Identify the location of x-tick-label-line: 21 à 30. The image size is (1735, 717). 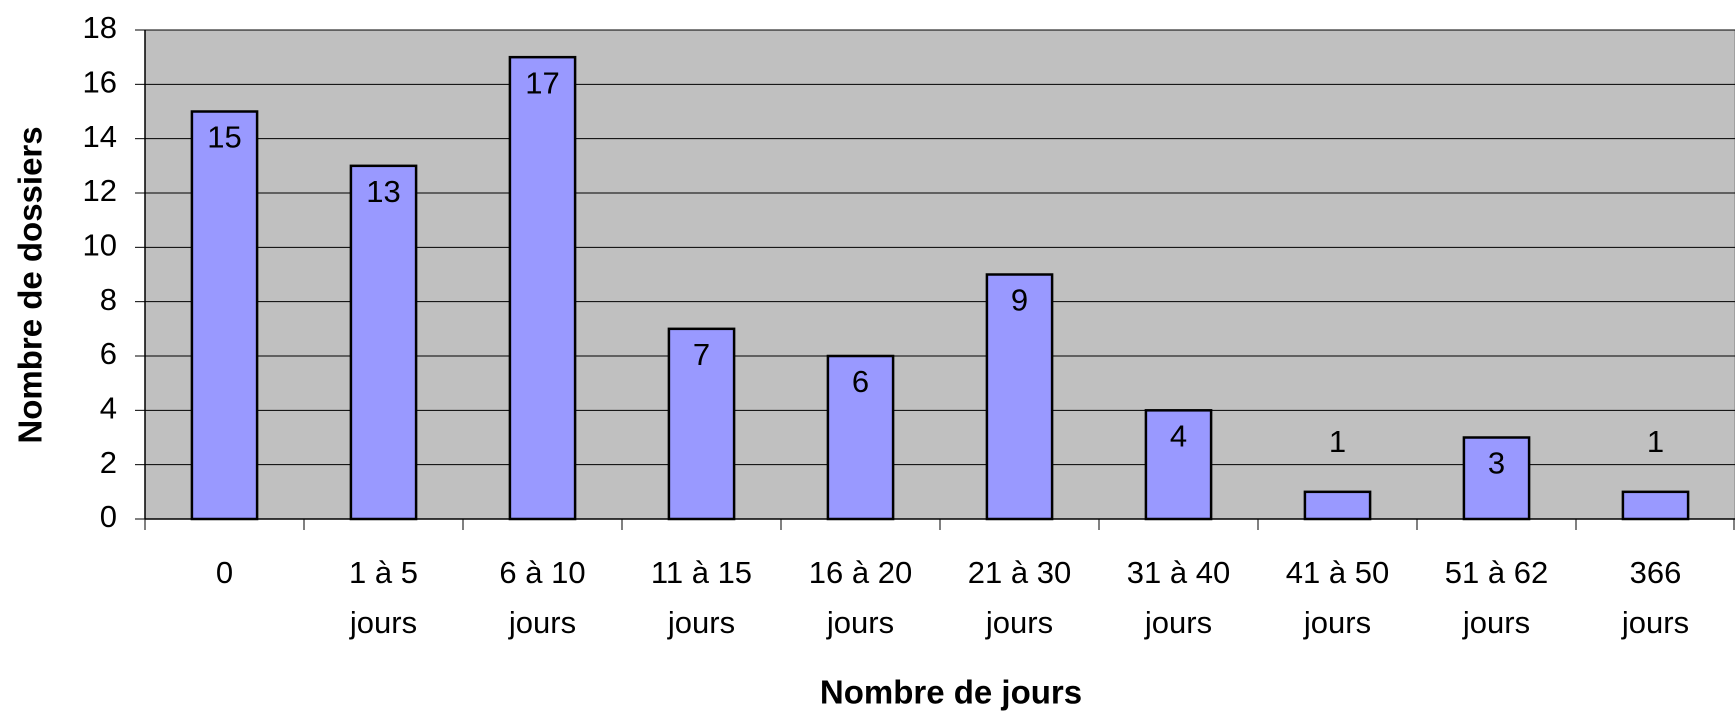
(1019, 572).